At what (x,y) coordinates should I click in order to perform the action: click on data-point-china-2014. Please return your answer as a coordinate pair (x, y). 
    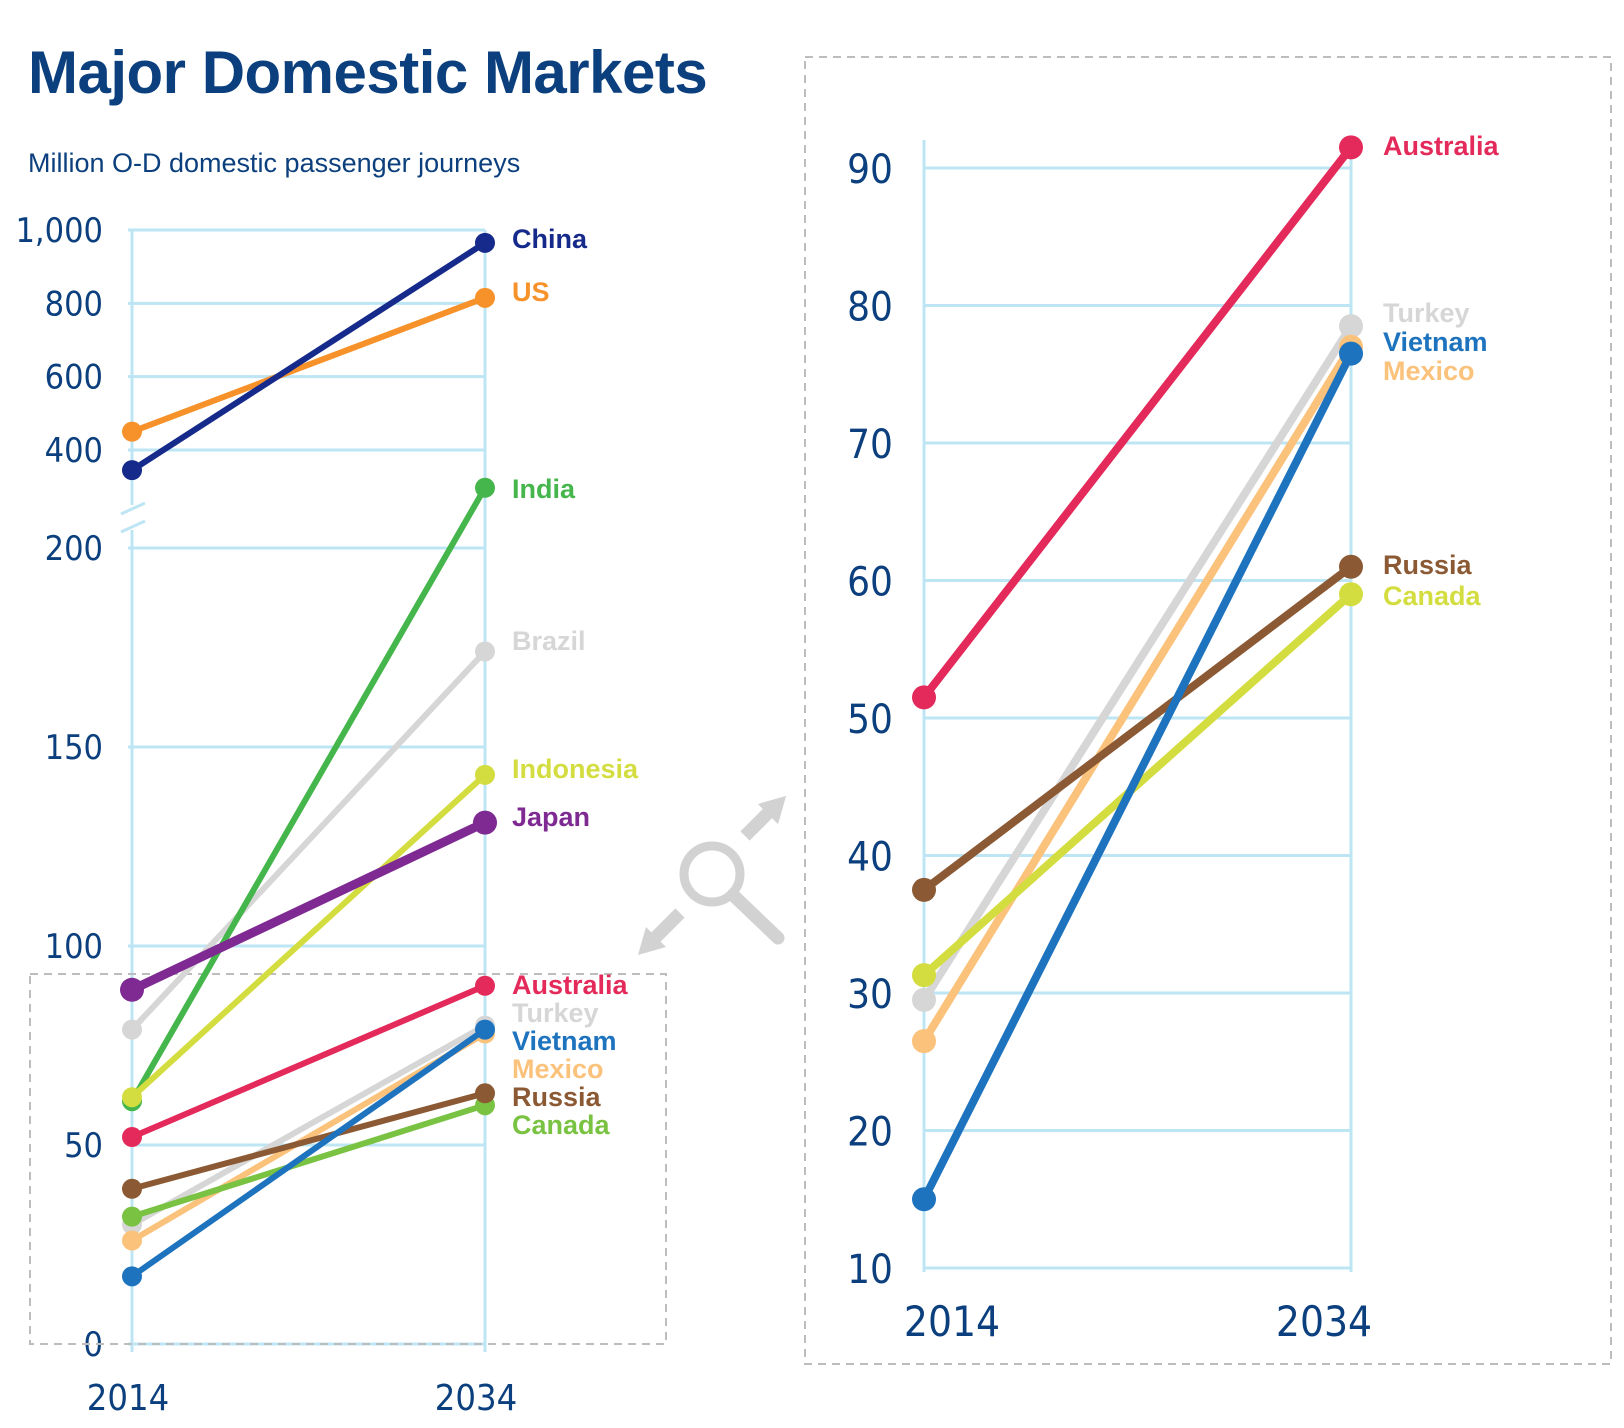
    Looking at the image, I should click on (132, 470).